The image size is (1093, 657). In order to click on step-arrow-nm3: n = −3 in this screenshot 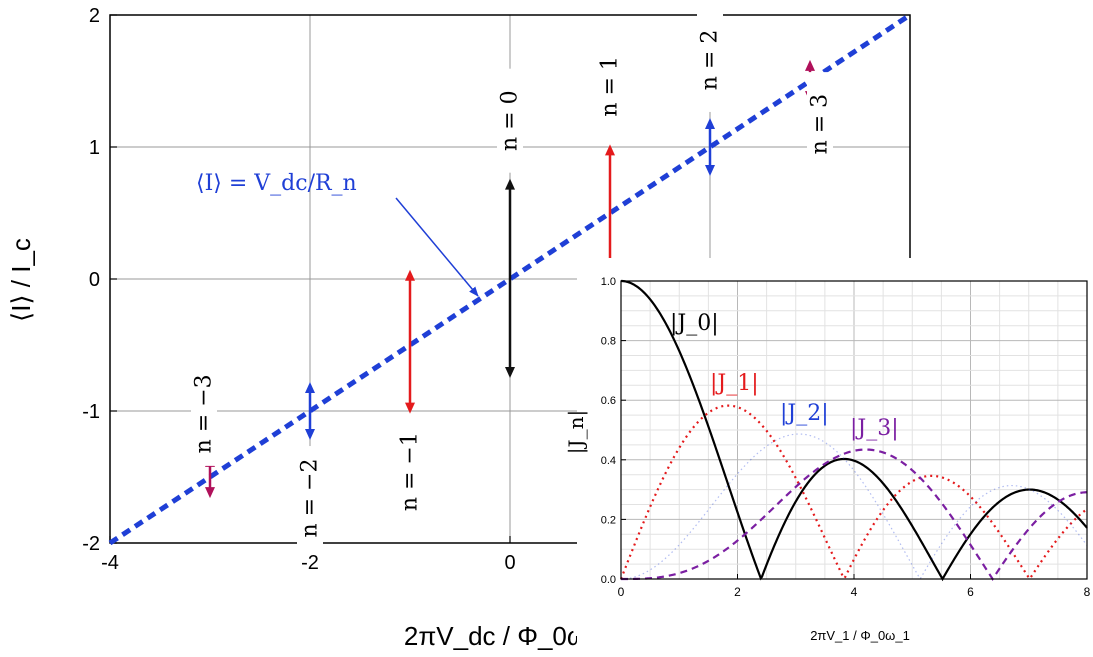, I will do `click(204, 430)`.